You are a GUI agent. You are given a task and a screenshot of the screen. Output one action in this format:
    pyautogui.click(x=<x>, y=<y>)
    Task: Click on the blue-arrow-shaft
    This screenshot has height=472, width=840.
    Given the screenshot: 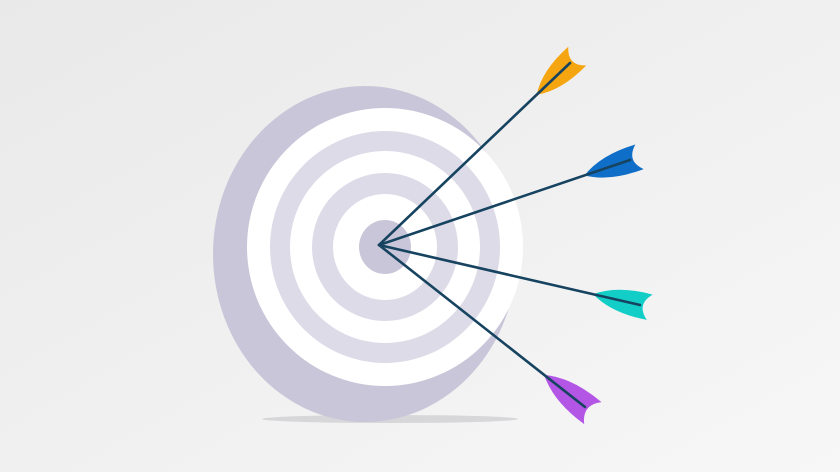 What is the action you would take?
    pyautogui.click(x=504, y=202)
    